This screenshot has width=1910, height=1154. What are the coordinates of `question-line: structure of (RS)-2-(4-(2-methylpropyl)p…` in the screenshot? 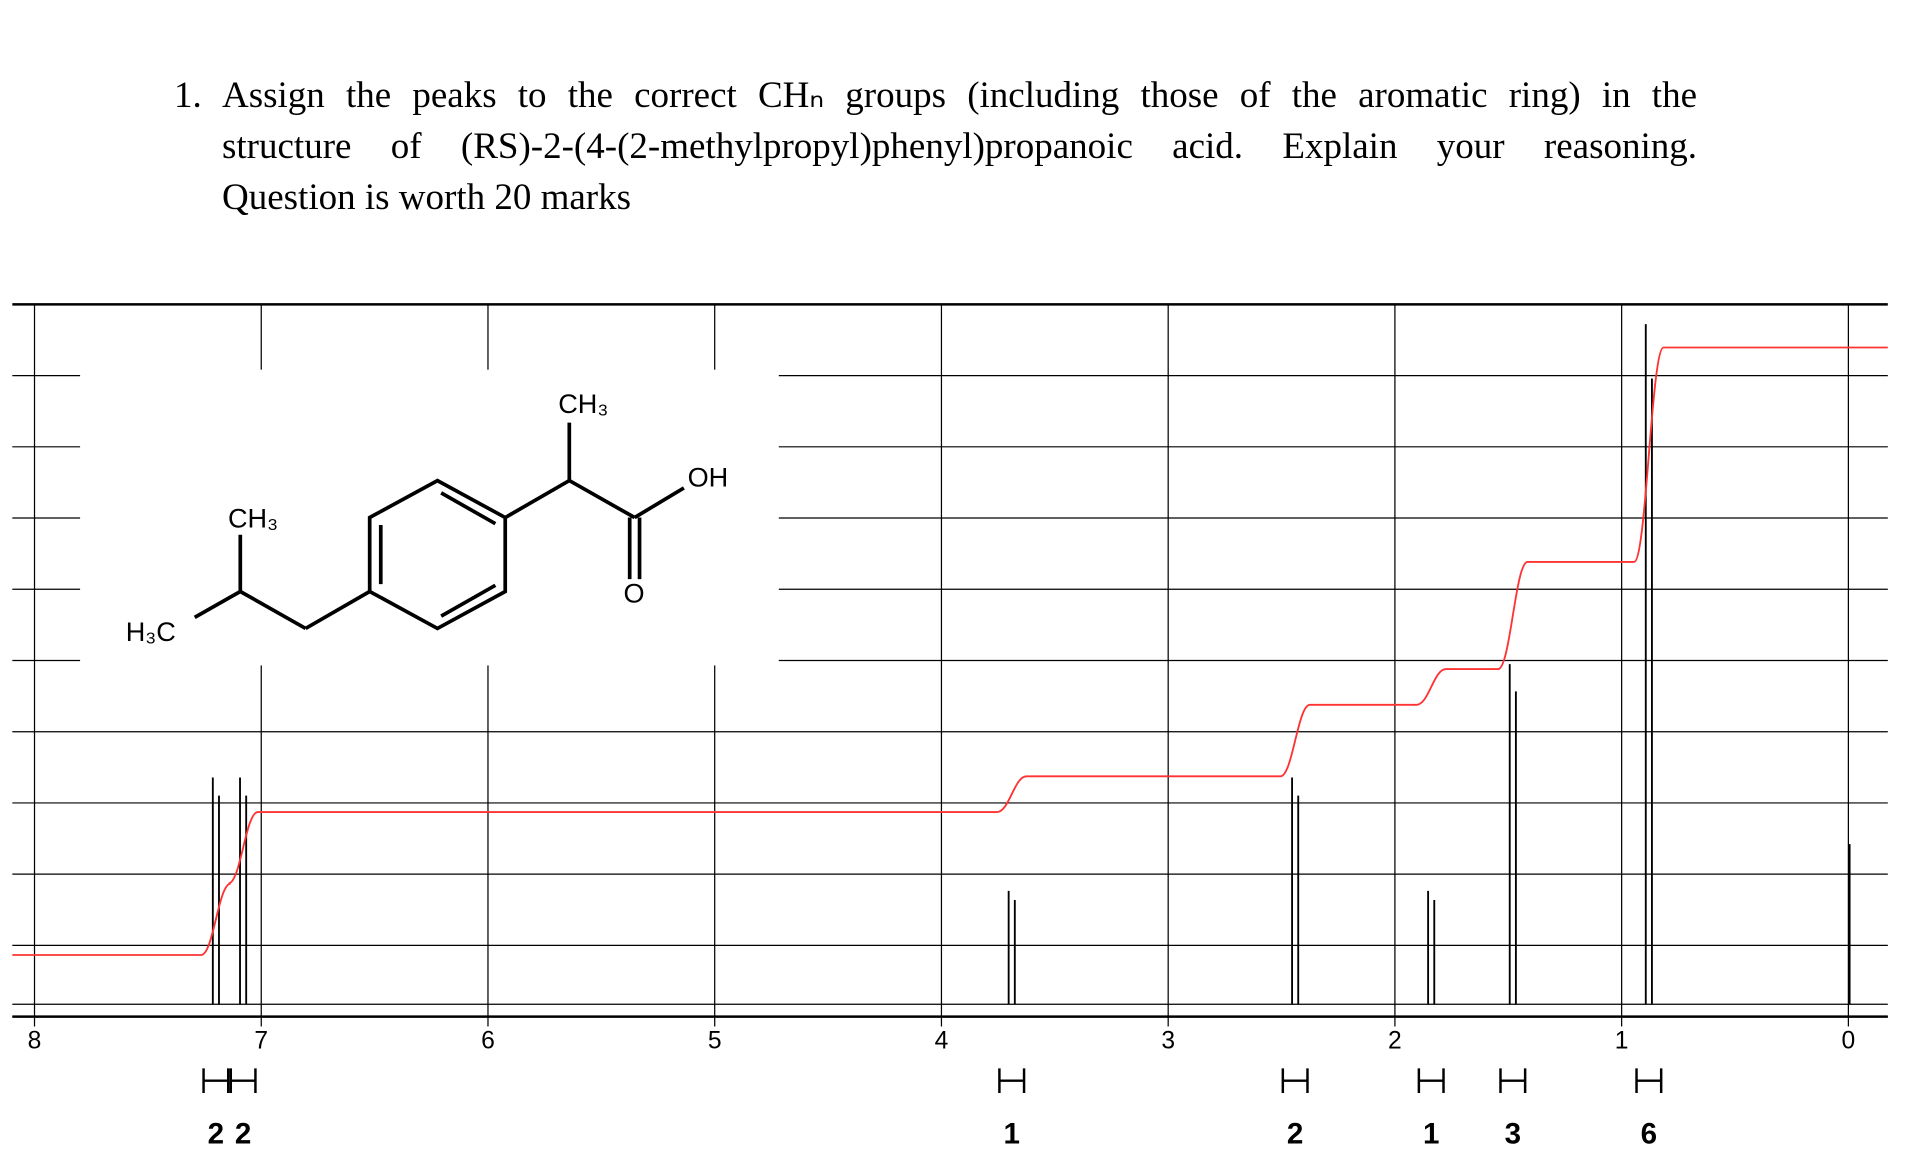 It's located at (959, 146).